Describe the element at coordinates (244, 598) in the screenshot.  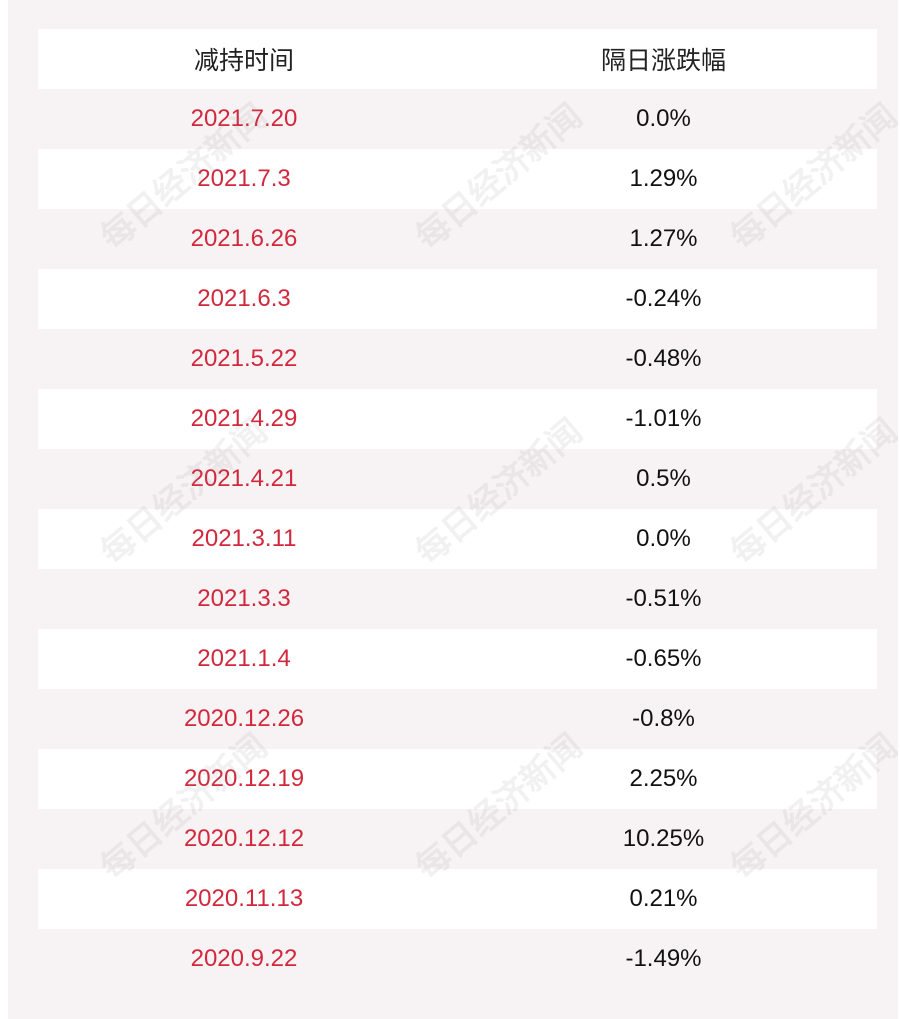
I see `reduction-date: 2021.3.3` at that location.